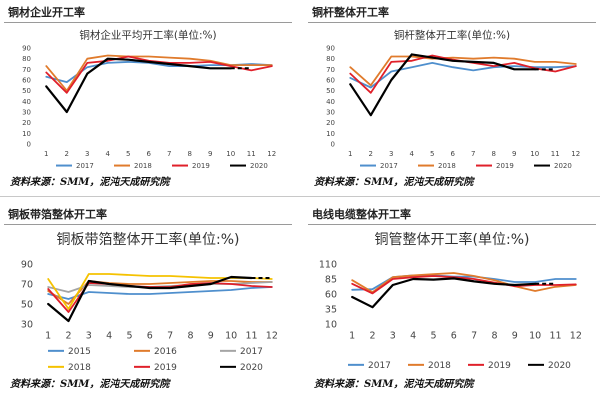  Describe the element at coordinates (452, 35) in the screenshot. I see `chart-title: 铜杆整体开工率(单位:%)` at that location.